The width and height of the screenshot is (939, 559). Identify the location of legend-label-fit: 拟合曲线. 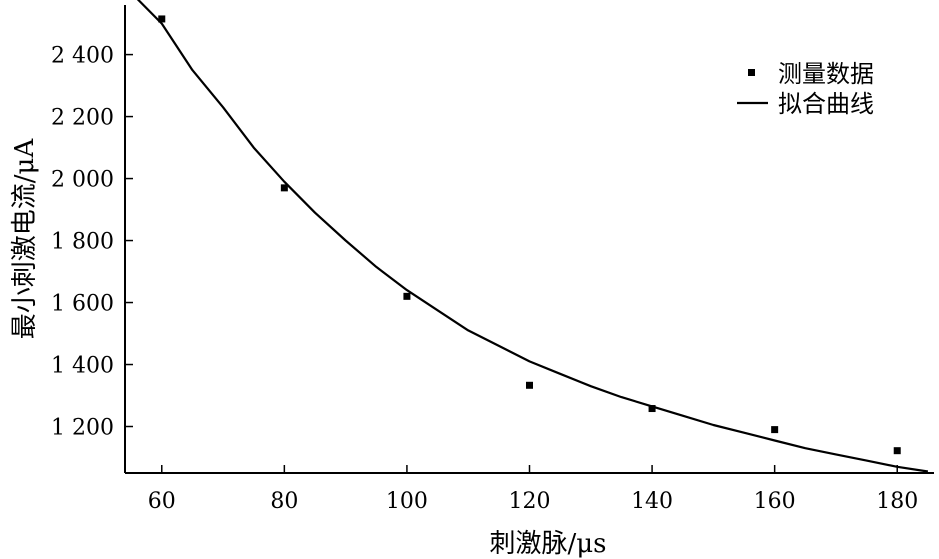
(826, 104).